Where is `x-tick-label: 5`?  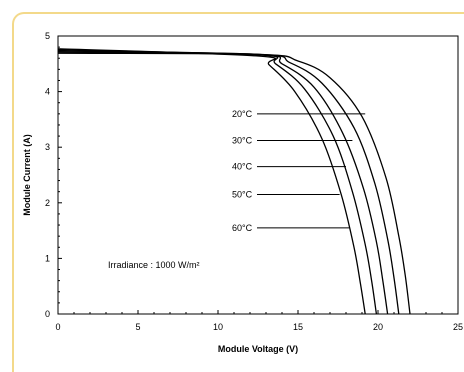 x-tick-label: 5 is located at coordinates (137, 327).